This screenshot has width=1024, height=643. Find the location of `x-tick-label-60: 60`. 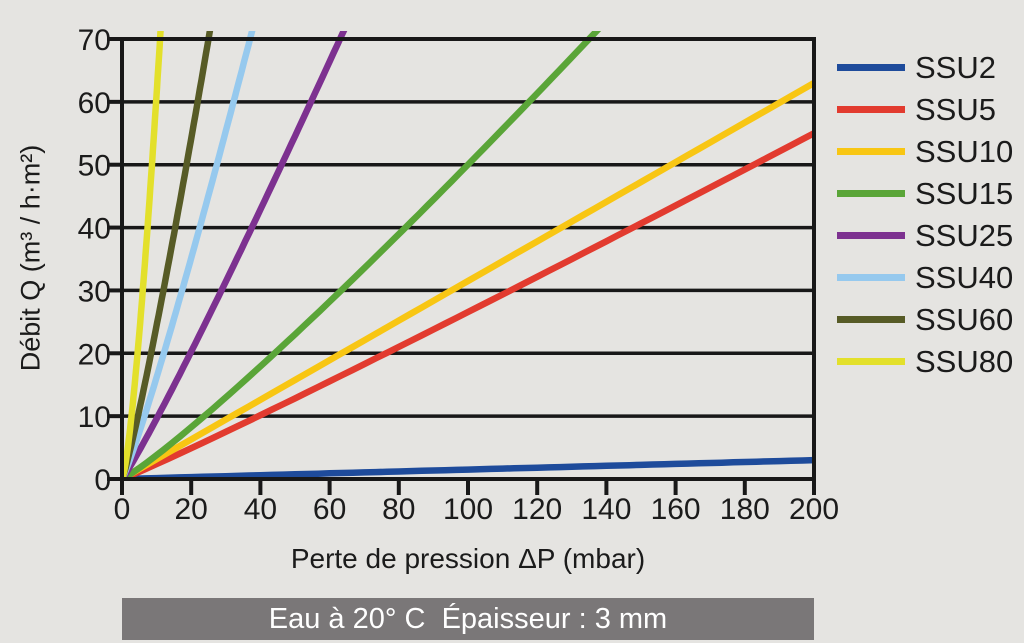

x-tick-label-60: 60 is located at coordinates (329, 509).